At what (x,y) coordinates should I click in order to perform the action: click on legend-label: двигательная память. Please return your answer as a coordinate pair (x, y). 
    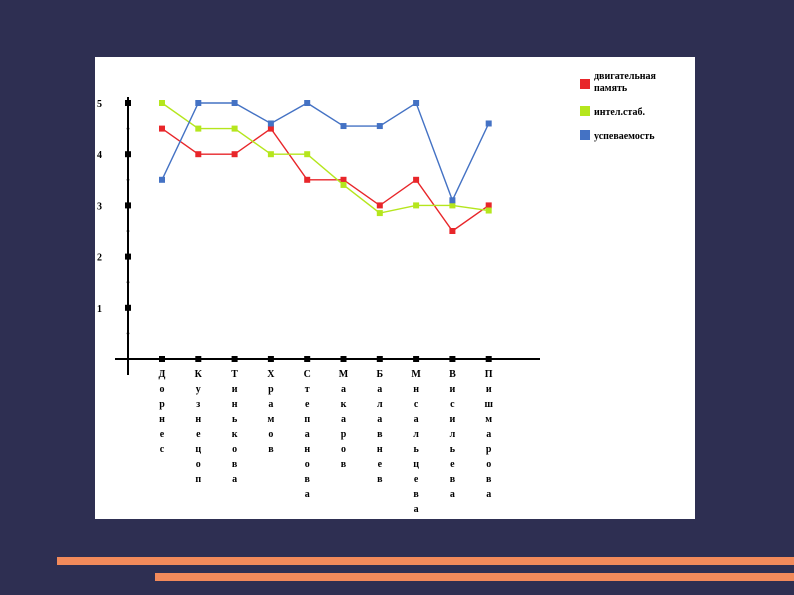
    Looking at the image, I should click on (625, 82).